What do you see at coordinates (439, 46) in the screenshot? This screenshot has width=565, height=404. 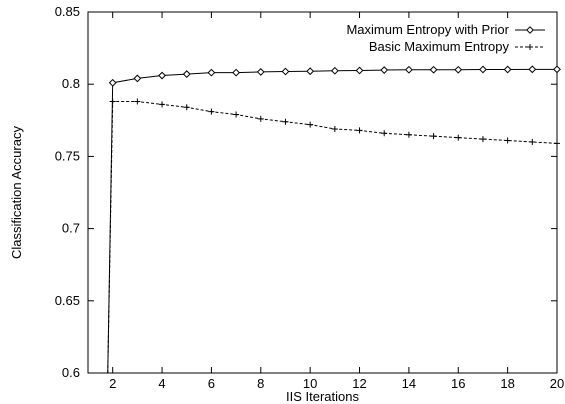 I see `legend-label: Basic Maximum Entropy` at bounding box center [439, 46].